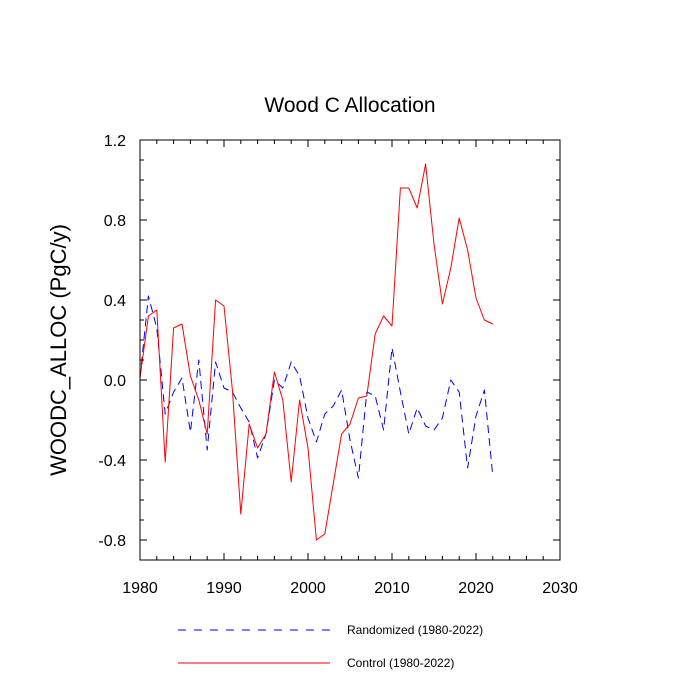 This screenshot has width=700, height=700. Describe the element at coordinates (349, 105) in the screenshot. I see `chart-title: Wood C Allocation` at that location.